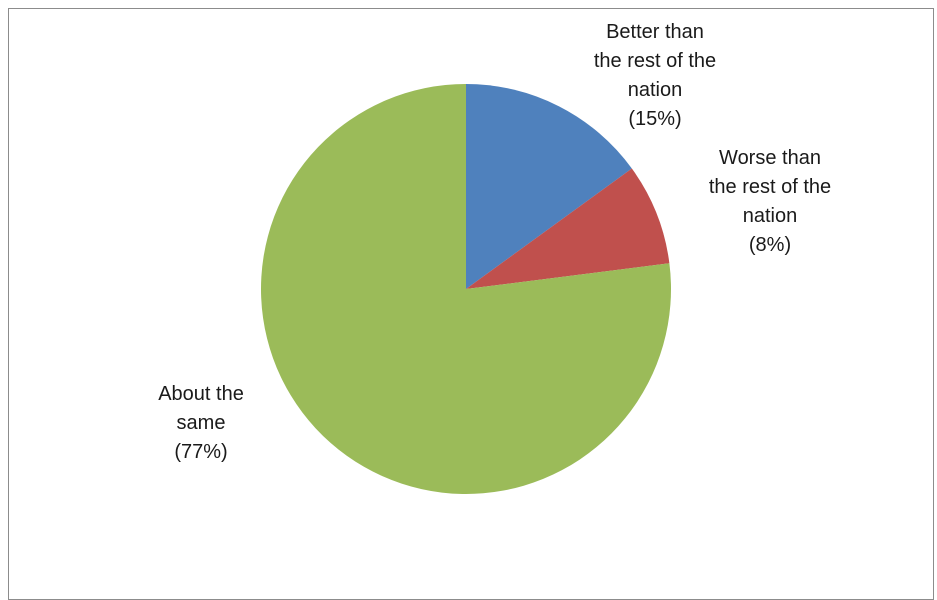 The width and height of the screenshot is (937, 600). What do you see at coordinates (770, 158) in the screenshot?
I see `label-line: Worse than` at bounding box center [770, 158].